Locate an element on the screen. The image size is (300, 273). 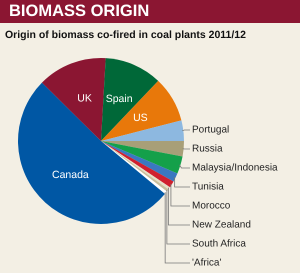
slice-label: New Zealand is located at coordinates (221, 225).